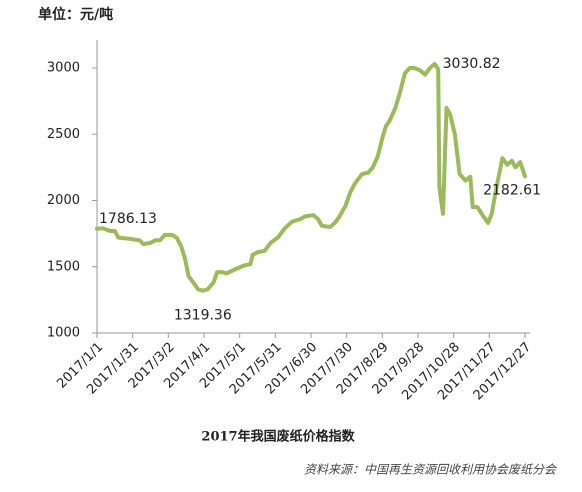 The width and height of the screenshot is (582, 492). What do you see at coordinates (203, 316) in the screenshot?
I see `data-label: 1319.36` at bounding box center [203, 316].